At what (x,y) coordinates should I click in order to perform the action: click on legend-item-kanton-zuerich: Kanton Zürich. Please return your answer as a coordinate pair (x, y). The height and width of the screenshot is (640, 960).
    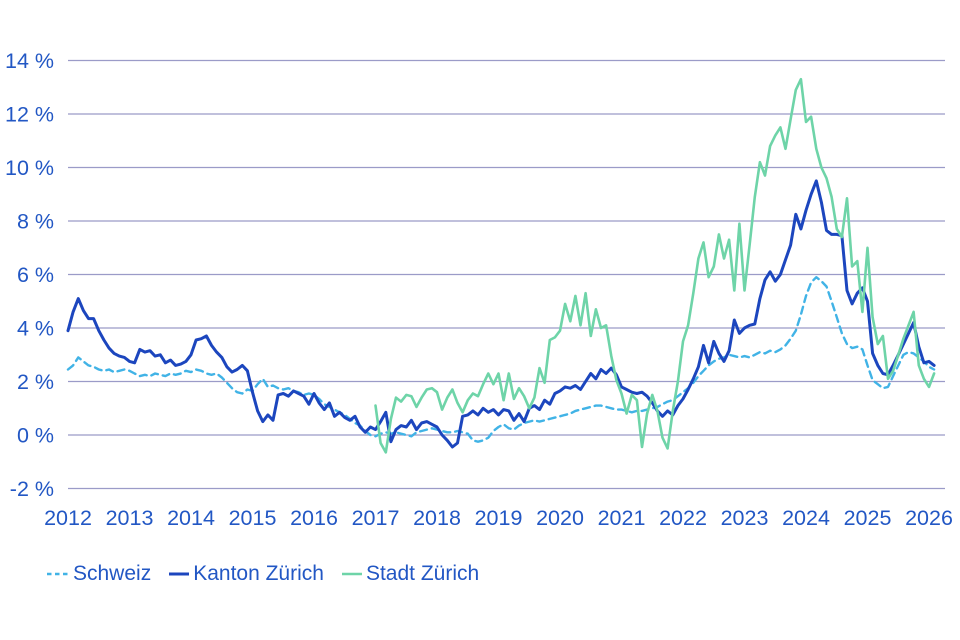
    Looking at the image, I should click on (246, 574).